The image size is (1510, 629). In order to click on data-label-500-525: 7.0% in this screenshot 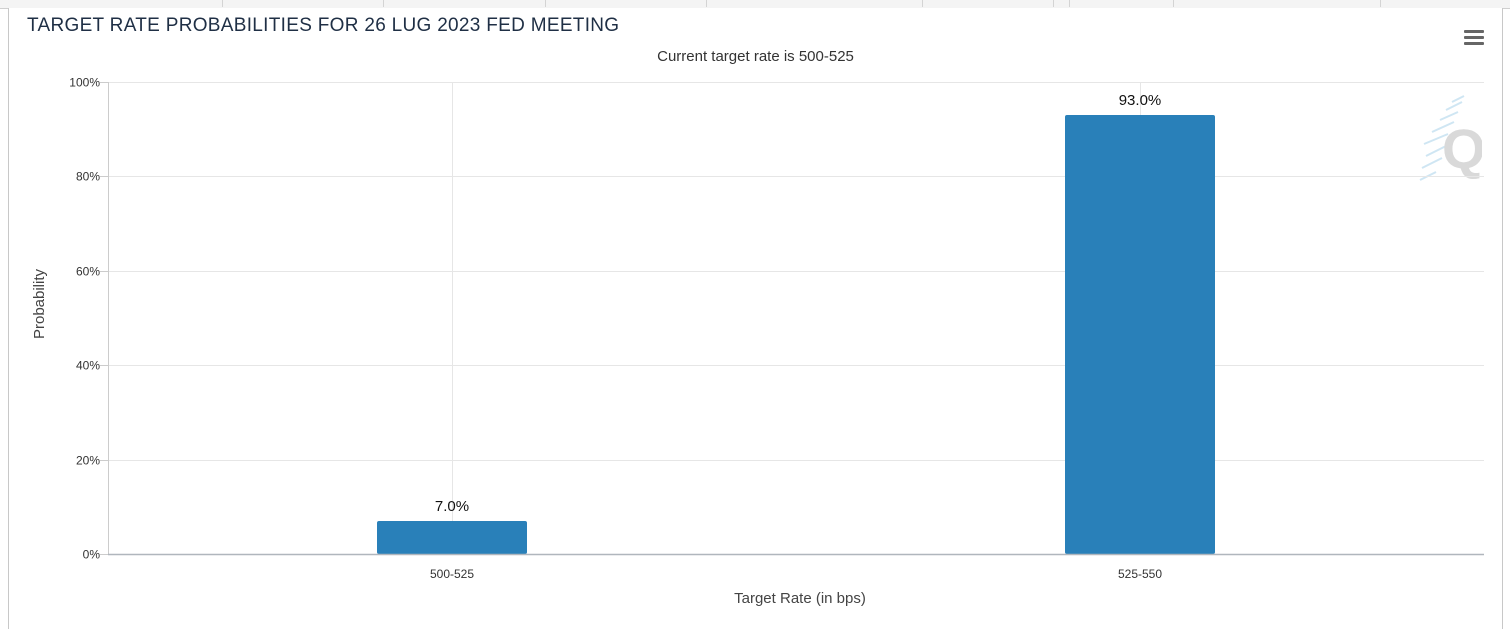, I will do `click(452, 506)`.